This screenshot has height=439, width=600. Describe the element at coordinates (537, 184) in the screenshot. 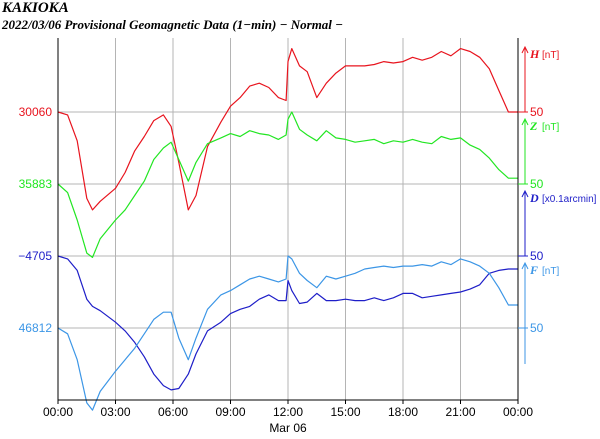

I see `scale-label-z: 50` at that location.